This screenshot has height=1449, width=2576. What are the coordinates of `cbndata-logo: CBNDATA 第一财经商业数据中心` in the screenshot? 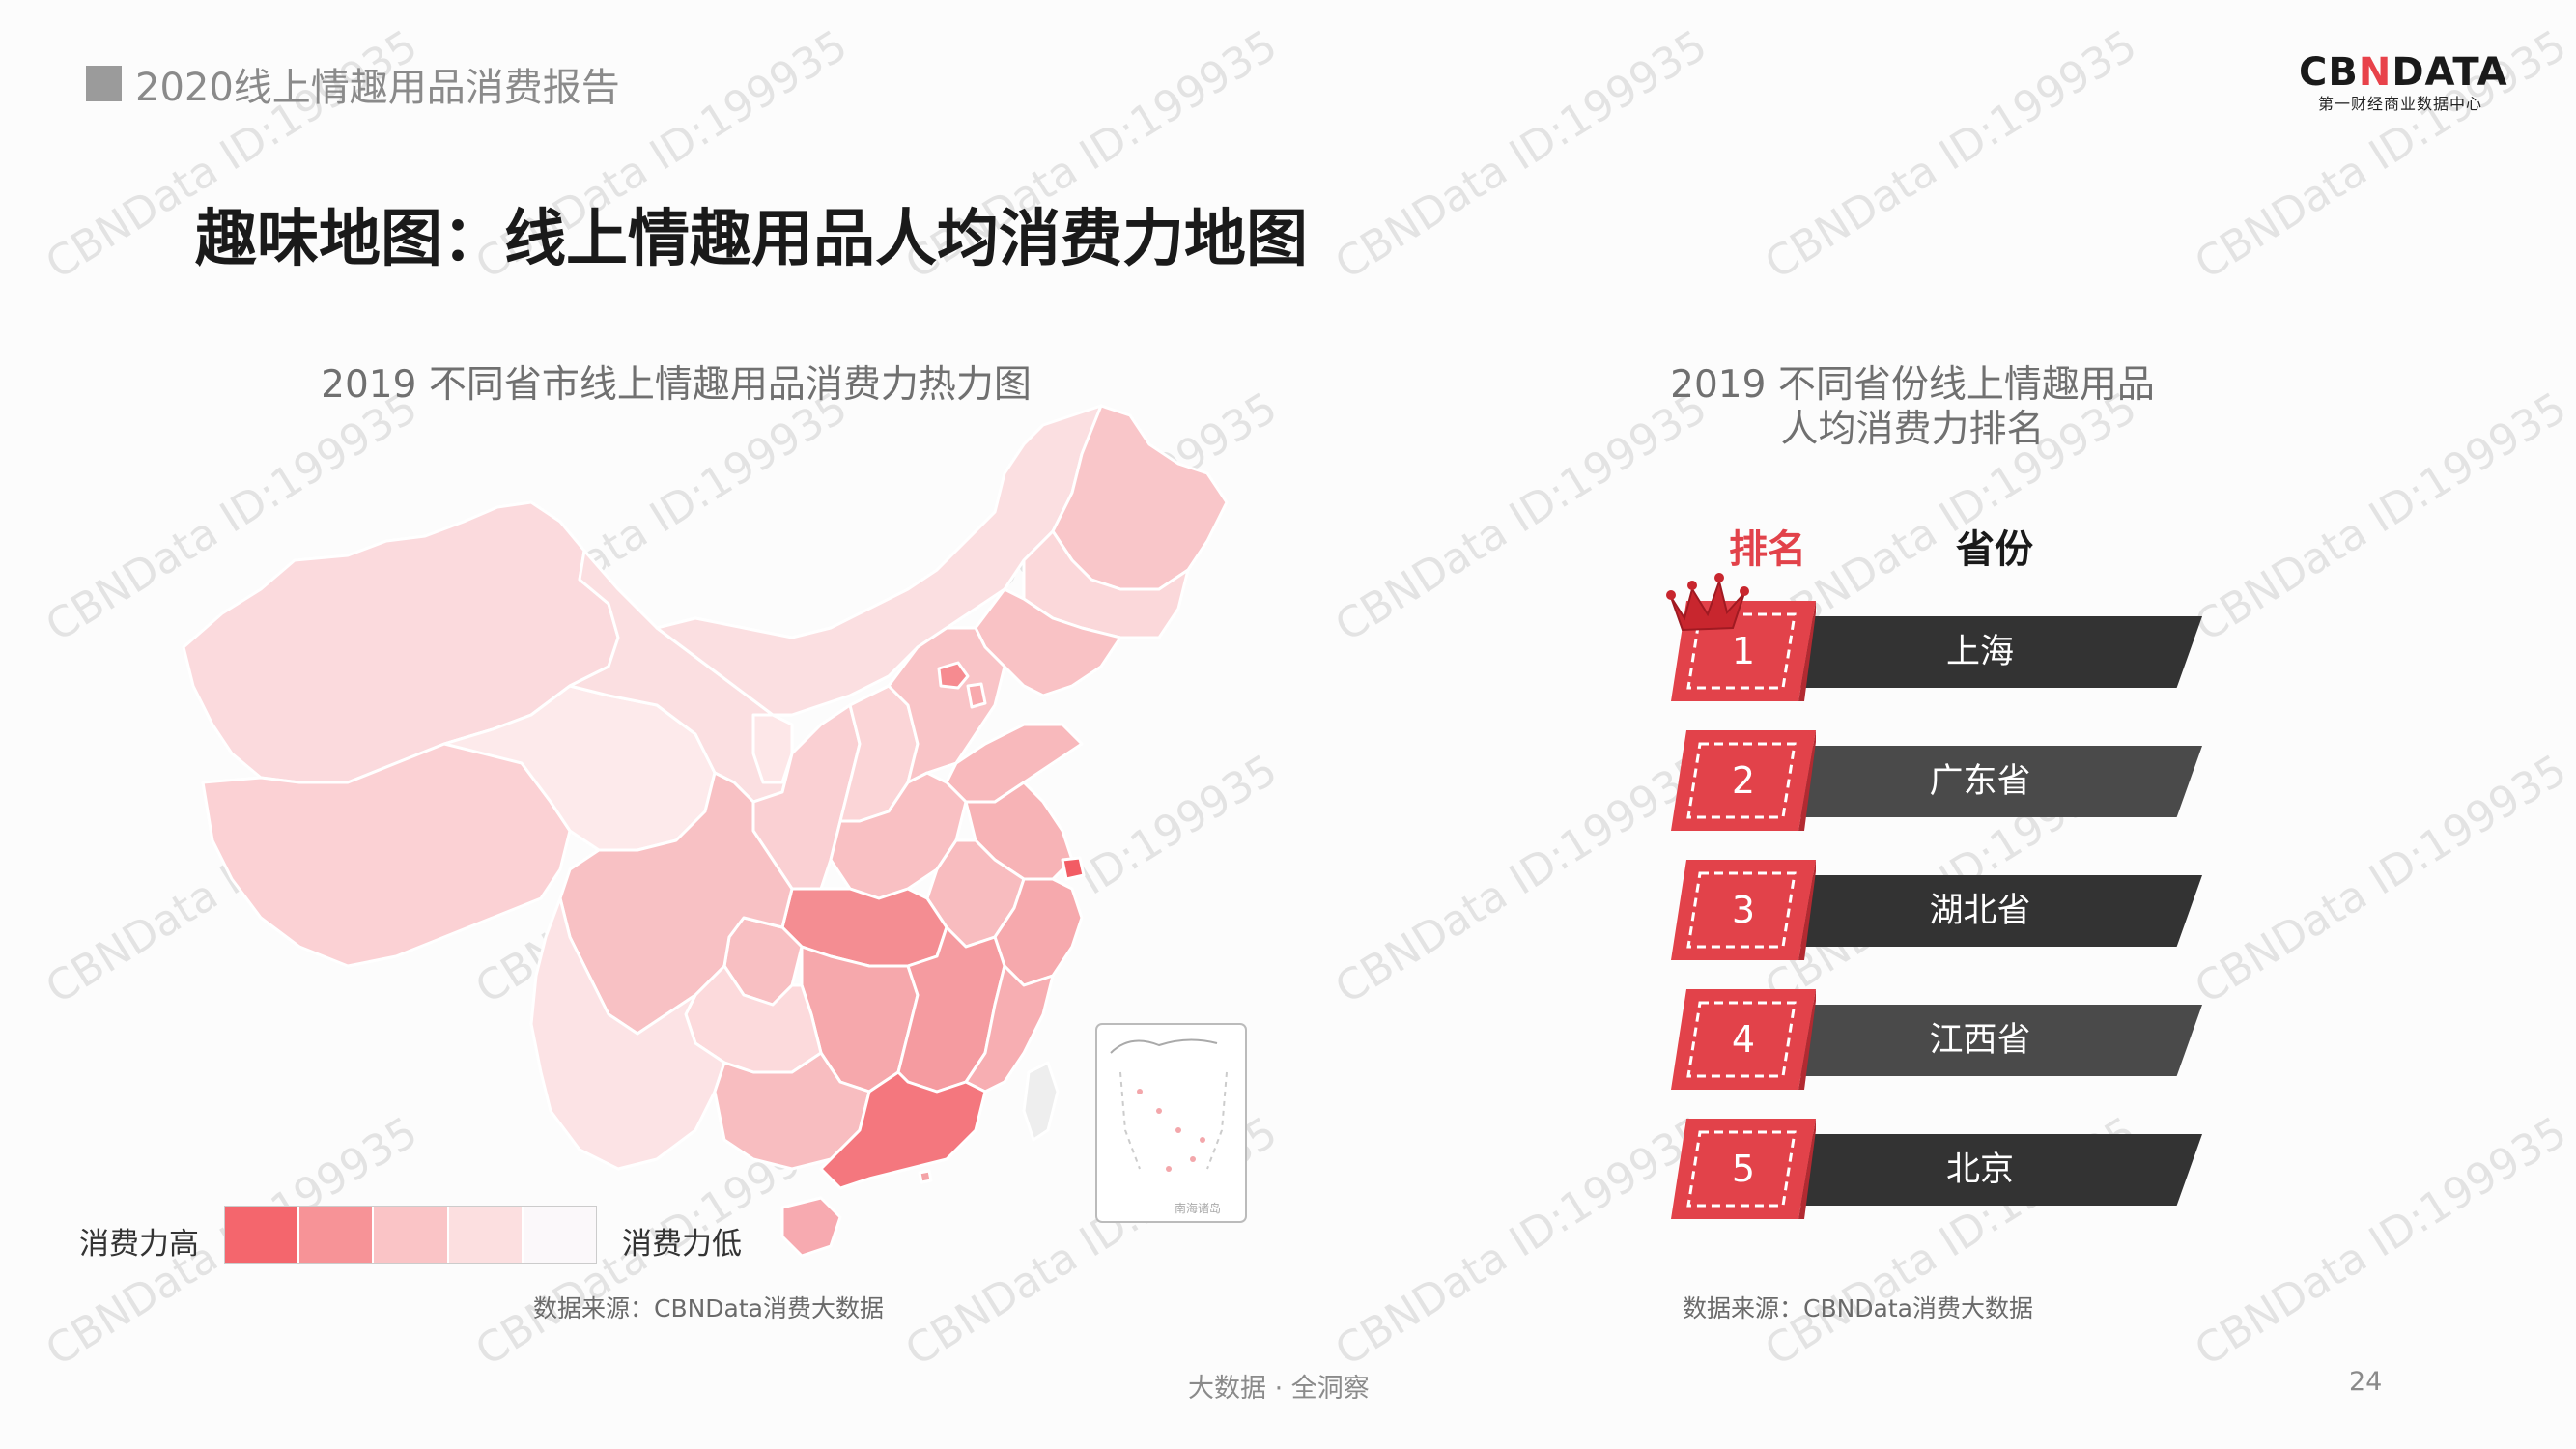 It's located at (2403, 82).